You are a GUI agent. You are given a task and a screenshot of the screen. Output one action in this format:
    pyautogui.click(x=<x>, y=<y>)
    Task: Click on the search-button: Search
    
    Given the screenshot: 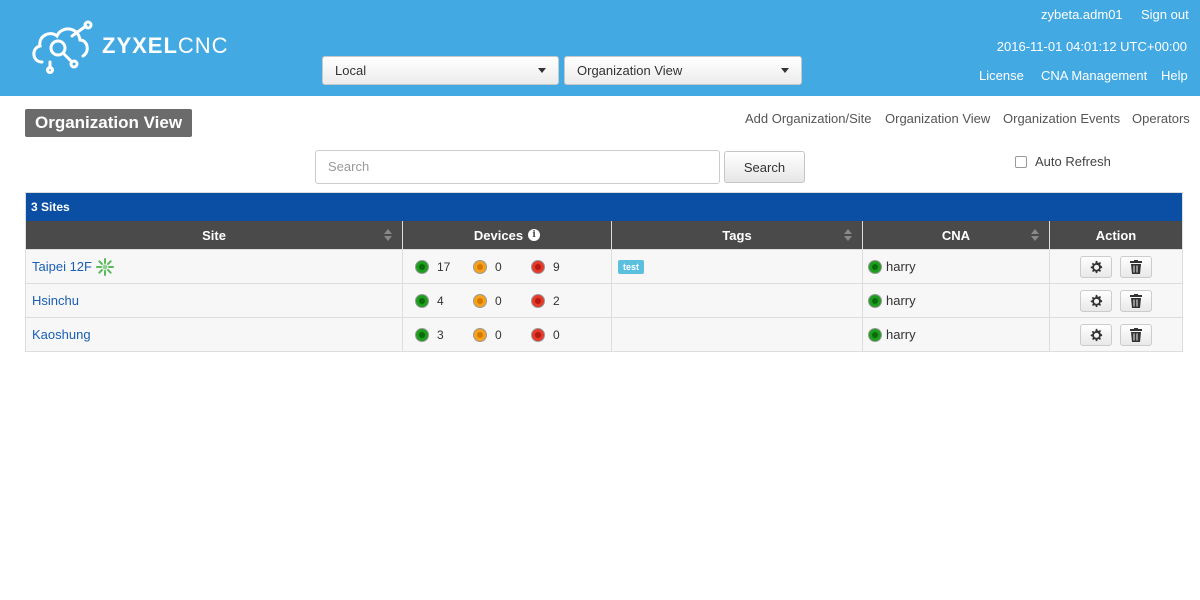 What is the action you would take?
    pyautogui.click(x=764, y=167)
    